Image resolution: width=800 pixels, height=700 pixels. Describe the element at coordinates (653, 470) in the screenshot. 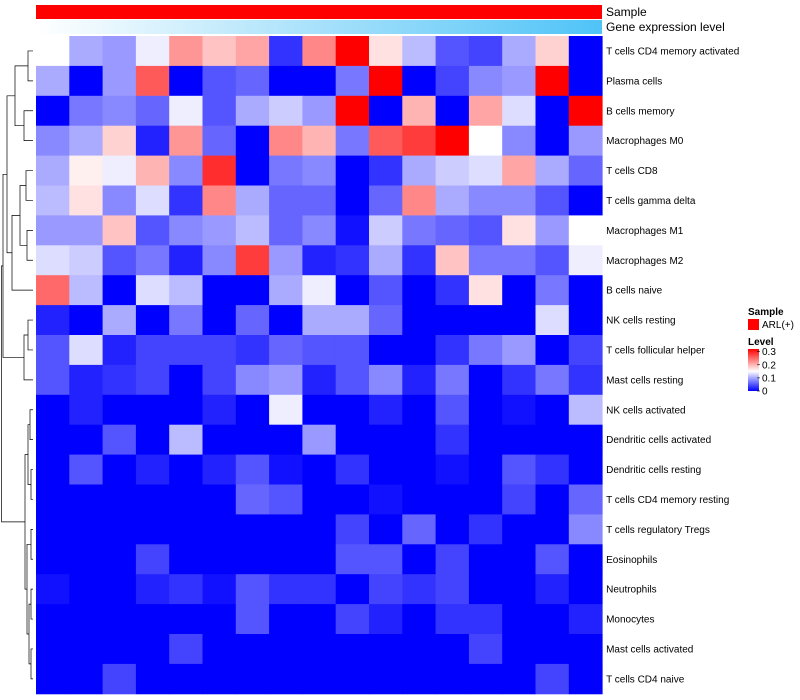

I see `row-label: Dendritic cells resting` at that location.